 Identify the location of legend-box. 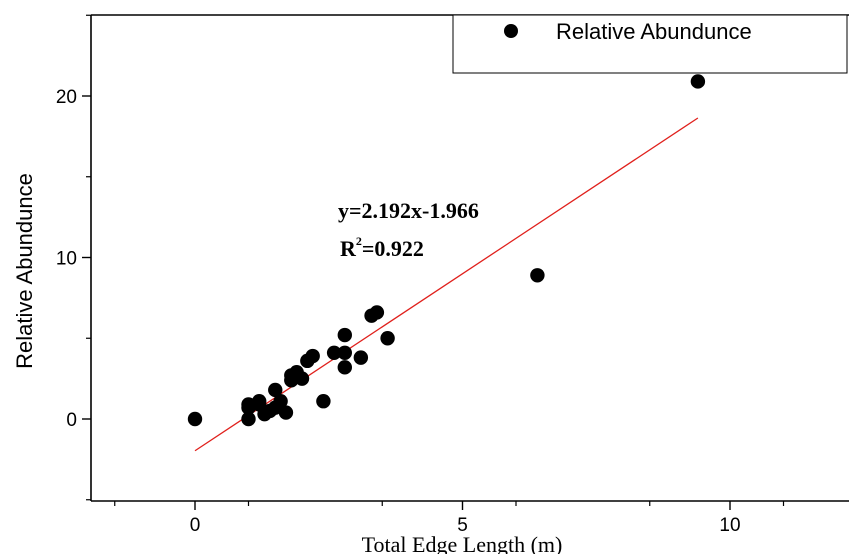
(650, 44).